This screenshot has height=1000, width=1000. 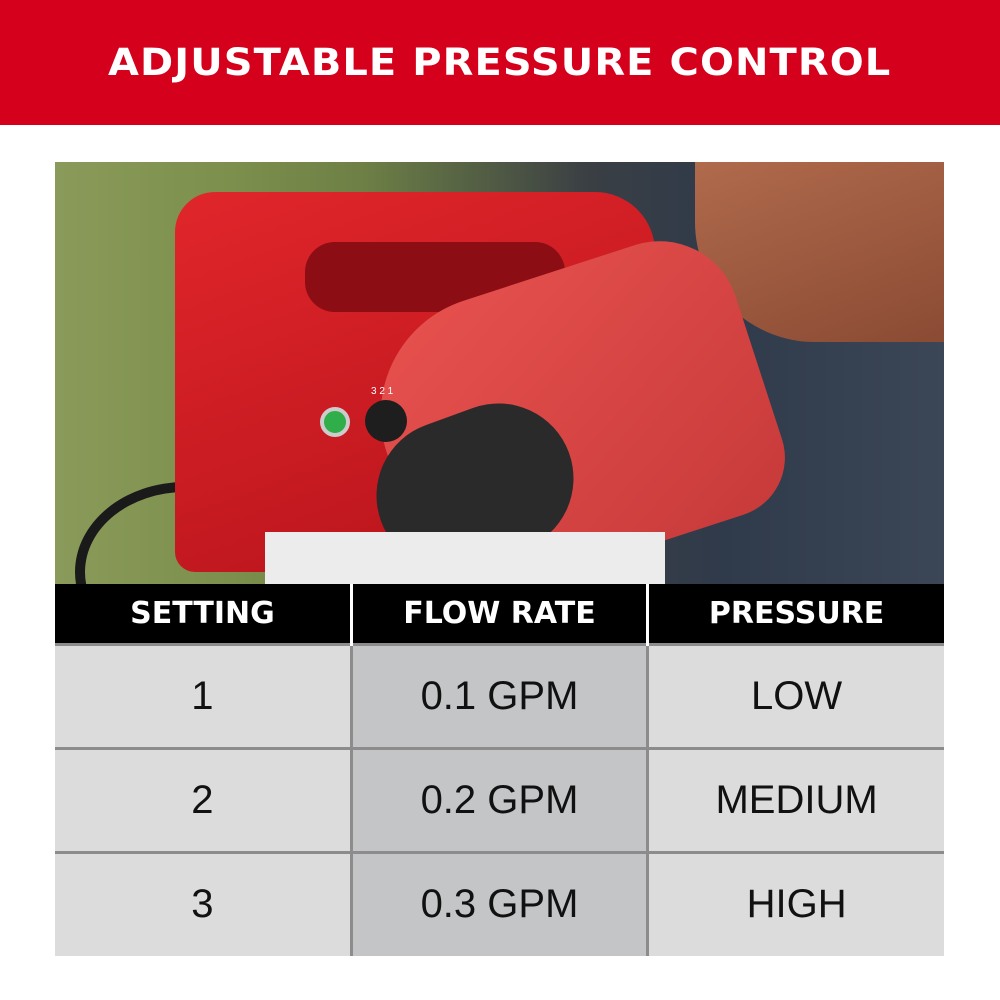 What do you see at coordinates (204, 903) in the screenshot?
I see `setting-cell: 3` at bounding box center [204, 903].